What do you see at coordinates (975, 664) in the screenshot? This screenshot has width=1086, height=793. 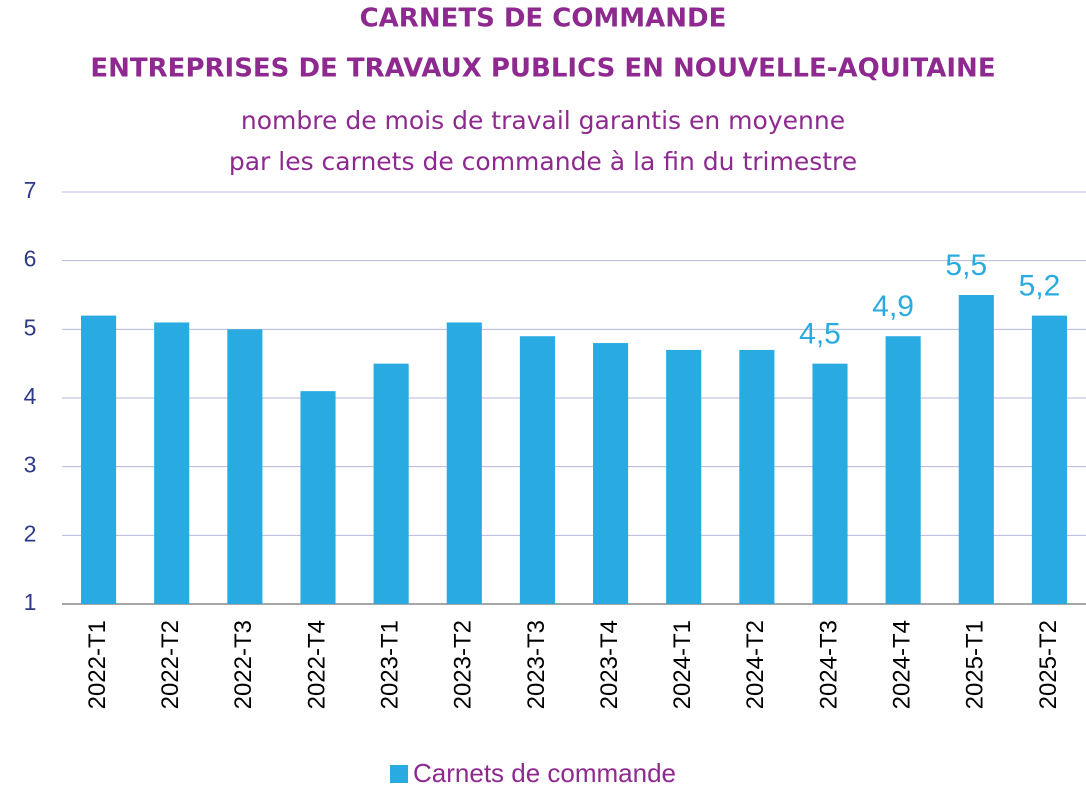 I see `x-tick-label: 2025-T1` at bounding box center [975, 664].